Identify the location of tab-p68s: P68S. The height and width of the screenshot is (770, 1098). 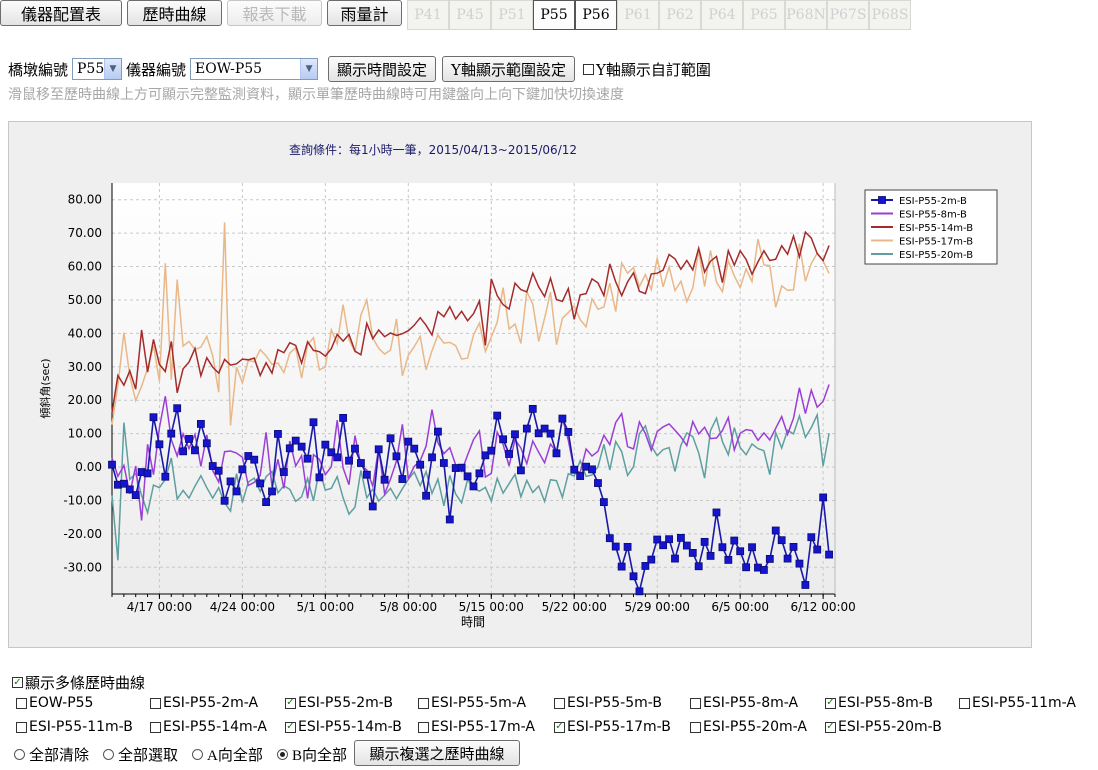
(890, 15).